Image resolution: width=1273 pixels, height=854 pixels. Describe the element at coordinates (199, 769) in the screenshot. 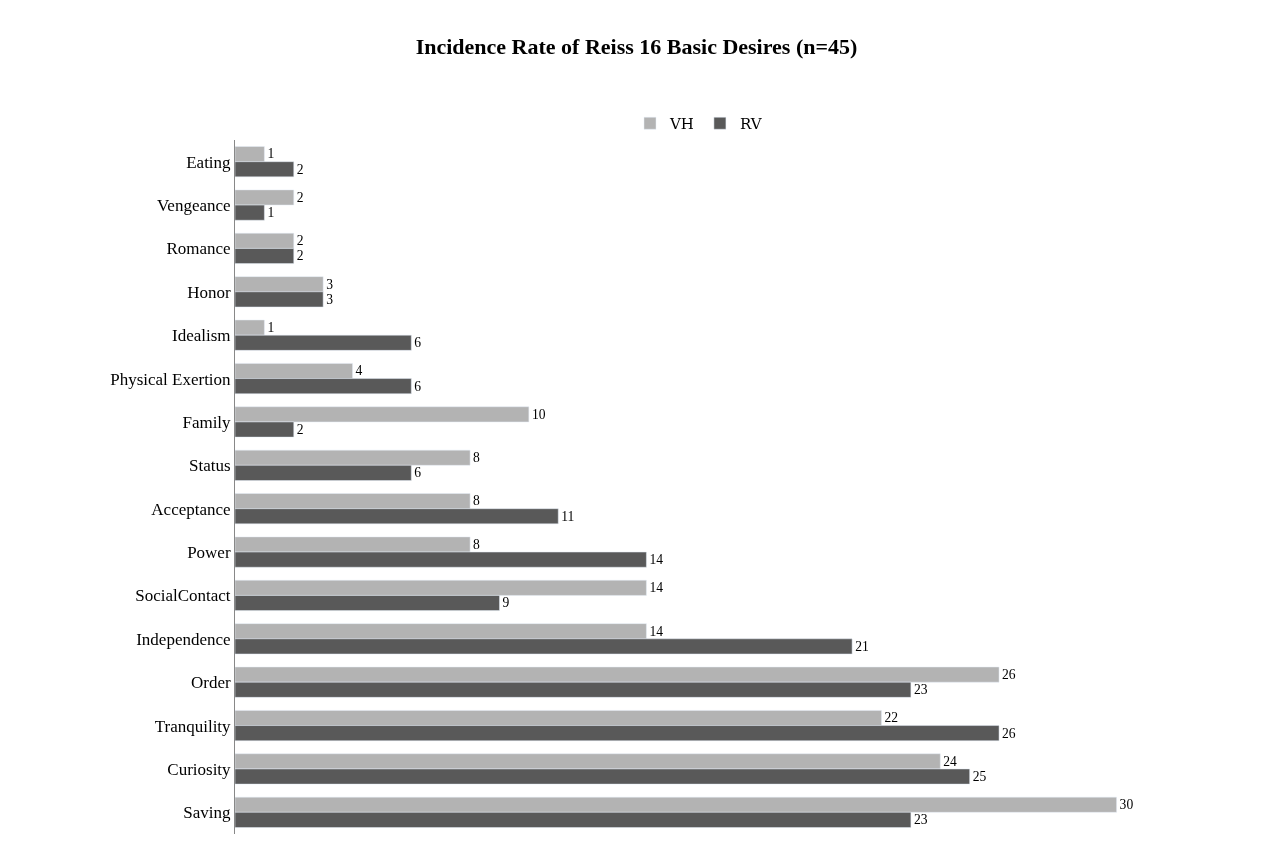

I see `y-tick-label: Curiosity` at that location.